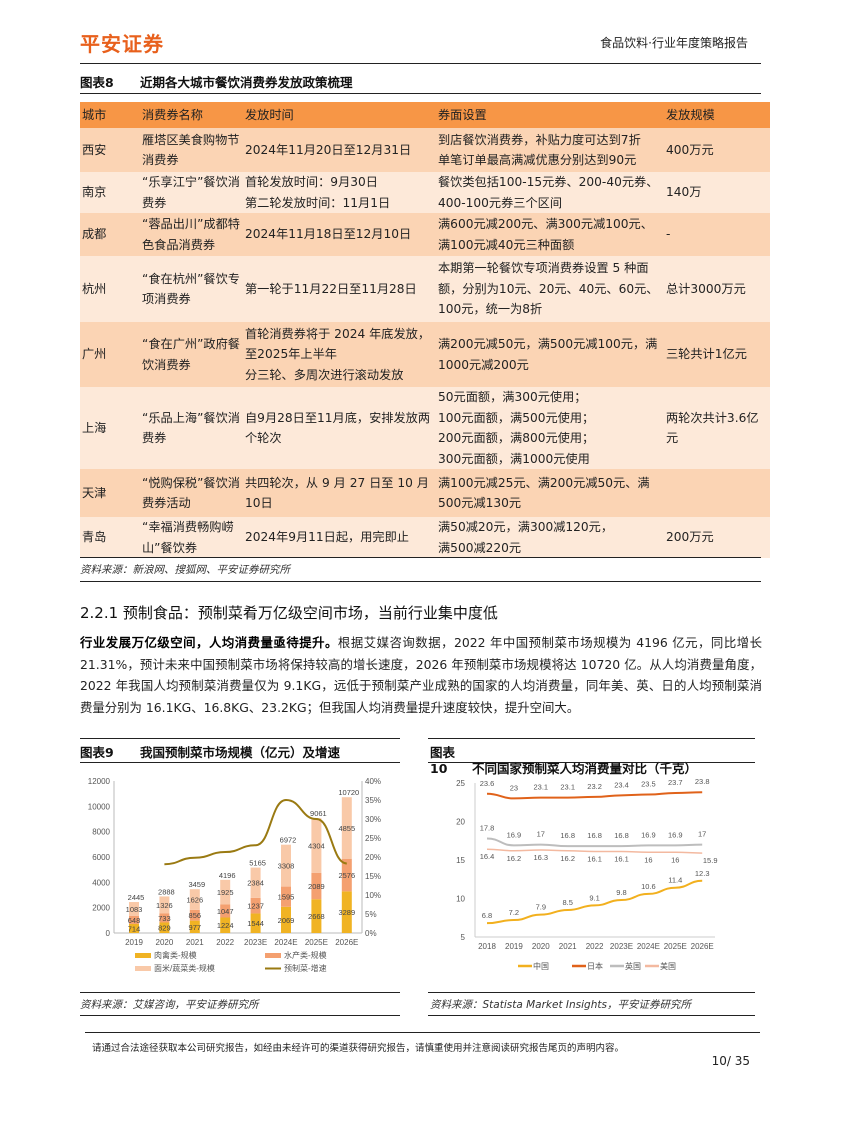  I want to click on y-tick-label: 10000, so click(99, 806).